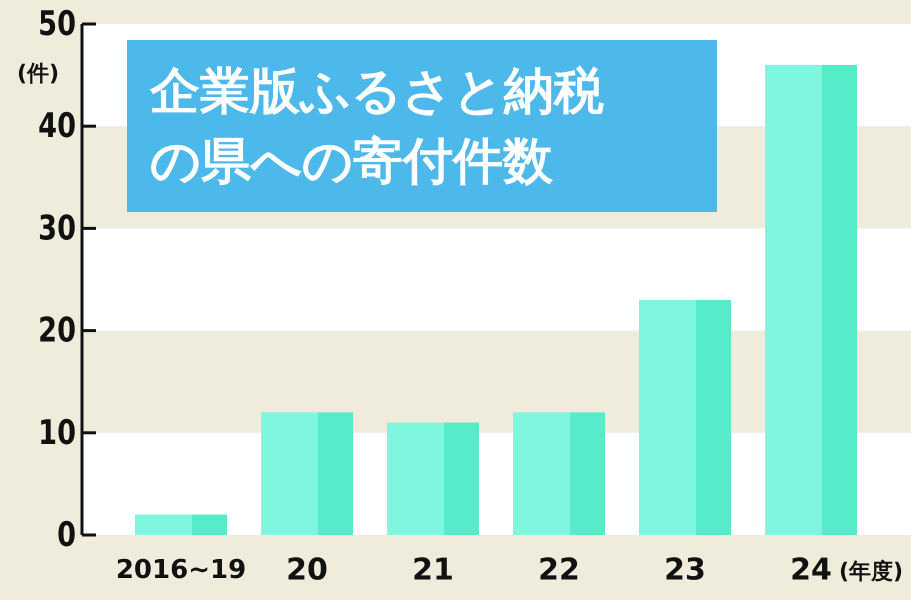 Image resolution: width=911 pixels, height=600 pixels. What do you see at coordinates (307, 570) in the screenshot?
I see `x-tick-label: 20` at bounding box center [307, 570].